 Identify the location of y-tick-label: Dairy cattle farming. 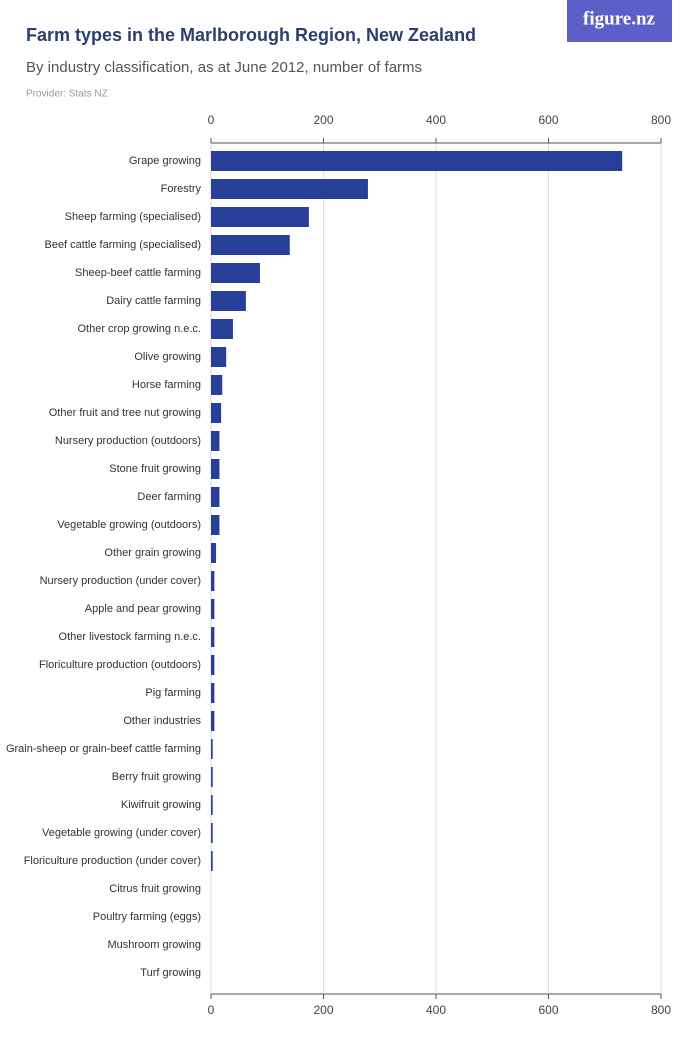
(153, 301).